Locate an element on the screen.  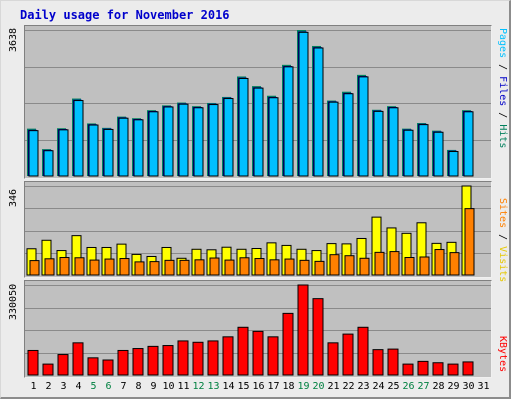
x-tick-label: 25 is located at coordinates (393, 386).